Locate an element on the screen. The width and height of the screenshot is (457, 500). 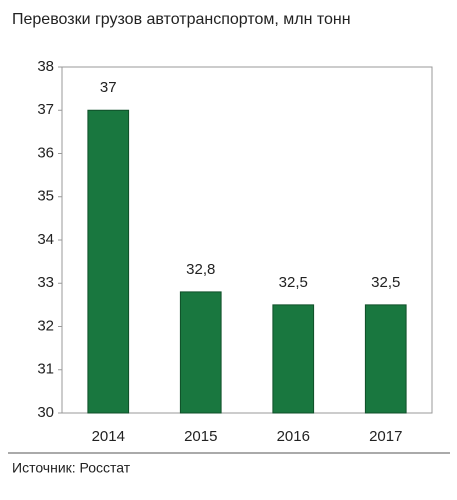
y-tick-label: 36 is located at coordinates (45, 152).